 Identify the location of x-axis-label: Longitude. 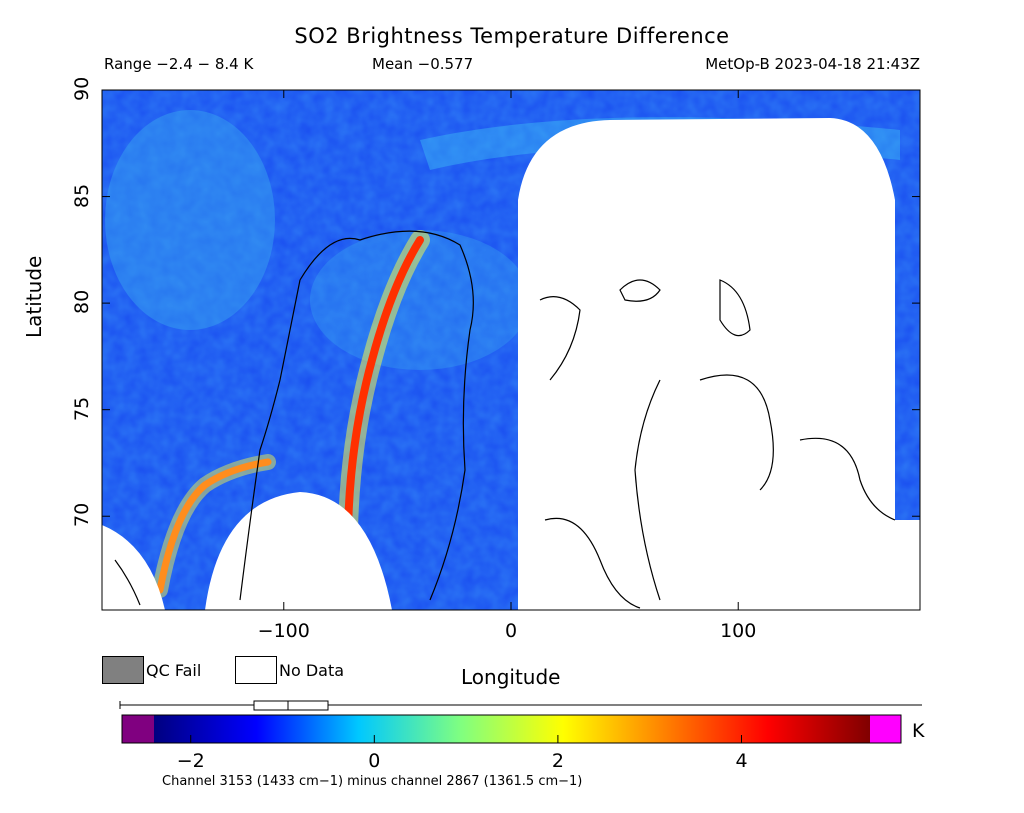
(511, 677).